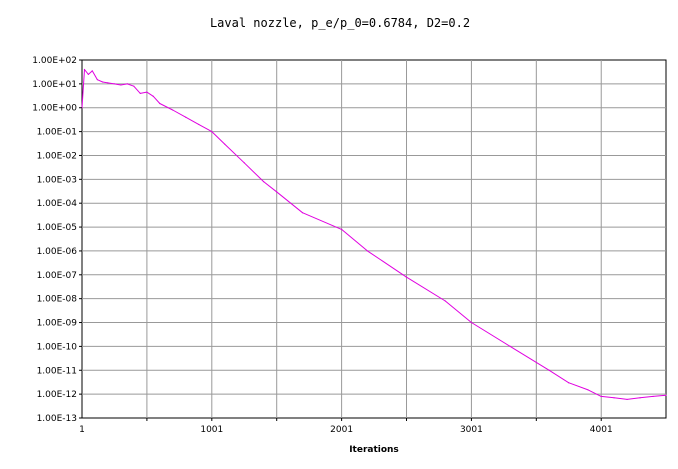 The width and height of the screenshot is (678, 469). Describe the element at coordinates (57, 204) in the screenshot. I see `y-tick-label: 1.00E-04` at that location.